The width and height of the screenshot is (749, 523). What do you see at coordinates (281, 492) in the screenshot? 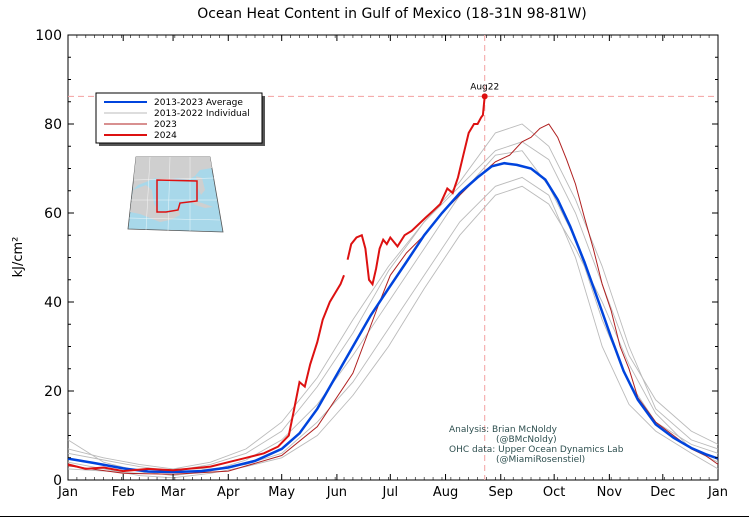
I see `x-tick-label: May` at bounding box center [281, 492].